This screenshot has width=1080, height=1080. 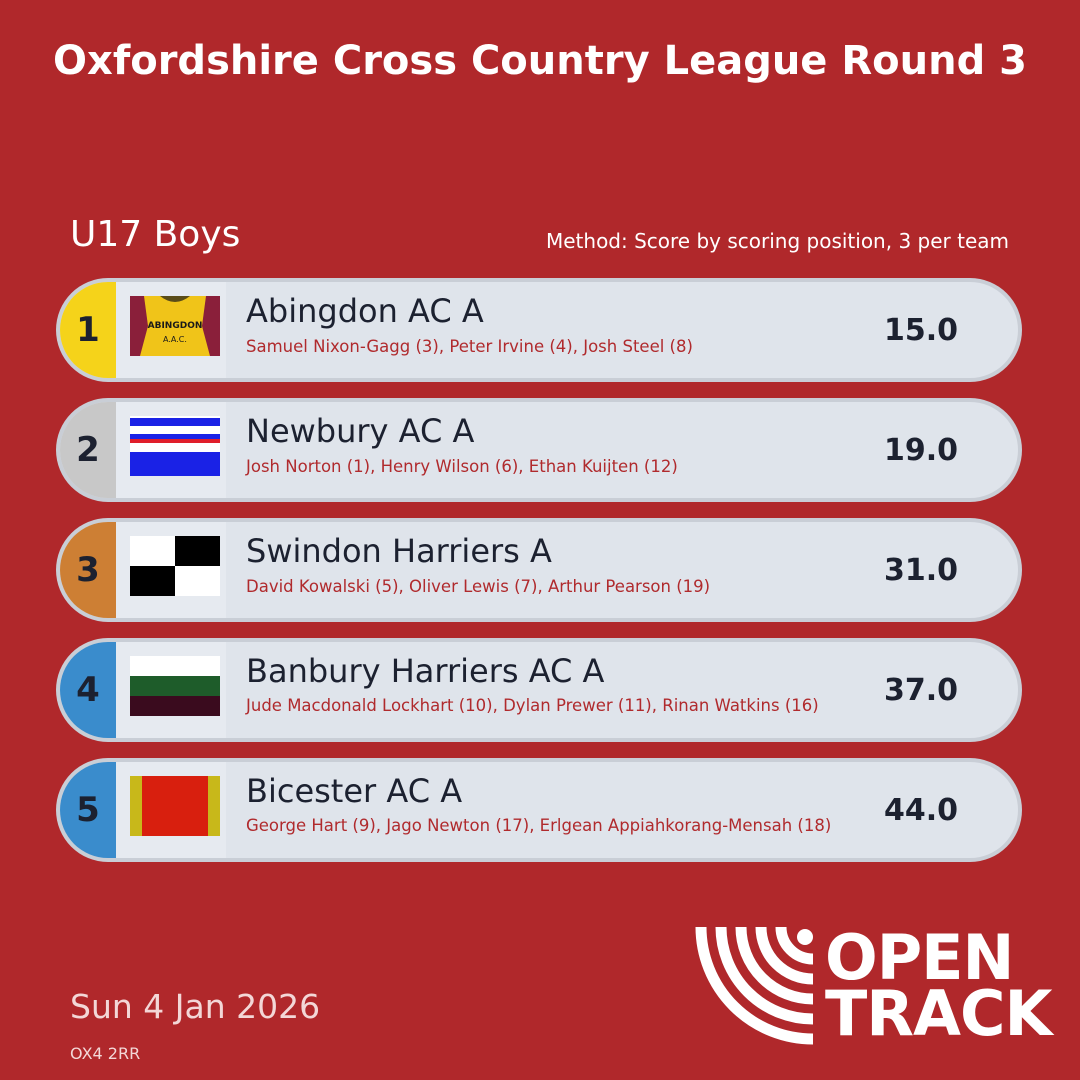 I want to click on team-name: Bicester AC A, so click(x=354, y=791).